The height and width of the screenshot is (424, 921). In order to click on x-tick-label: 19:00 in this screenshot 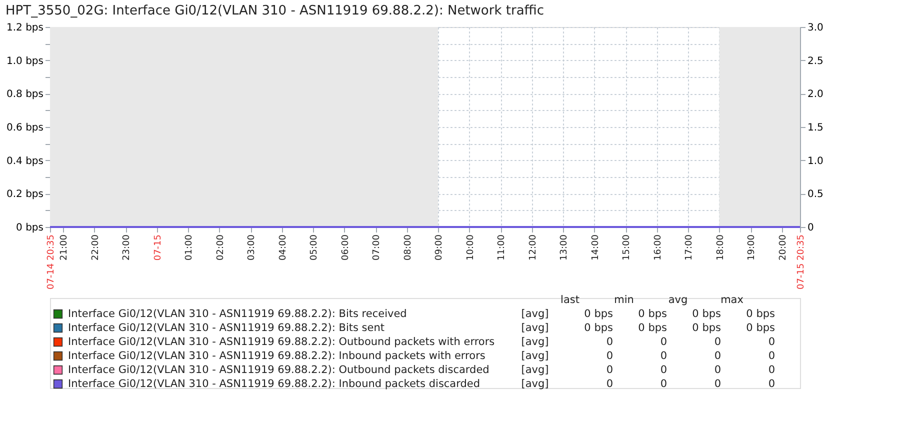, I will do `click(752, 247)`.